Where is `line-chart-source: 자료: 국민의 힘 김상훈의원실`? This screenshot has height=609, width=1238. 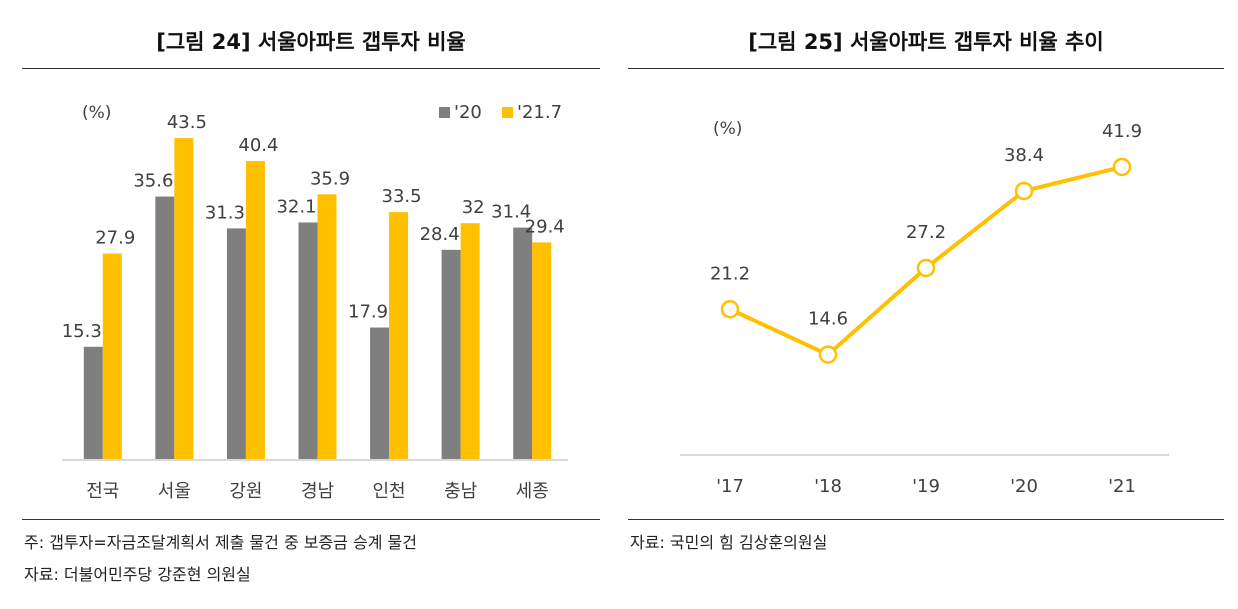
line-chart-source: 자료: 국민의 힘 김상훈의원실 is located at coordinates (729, 542).